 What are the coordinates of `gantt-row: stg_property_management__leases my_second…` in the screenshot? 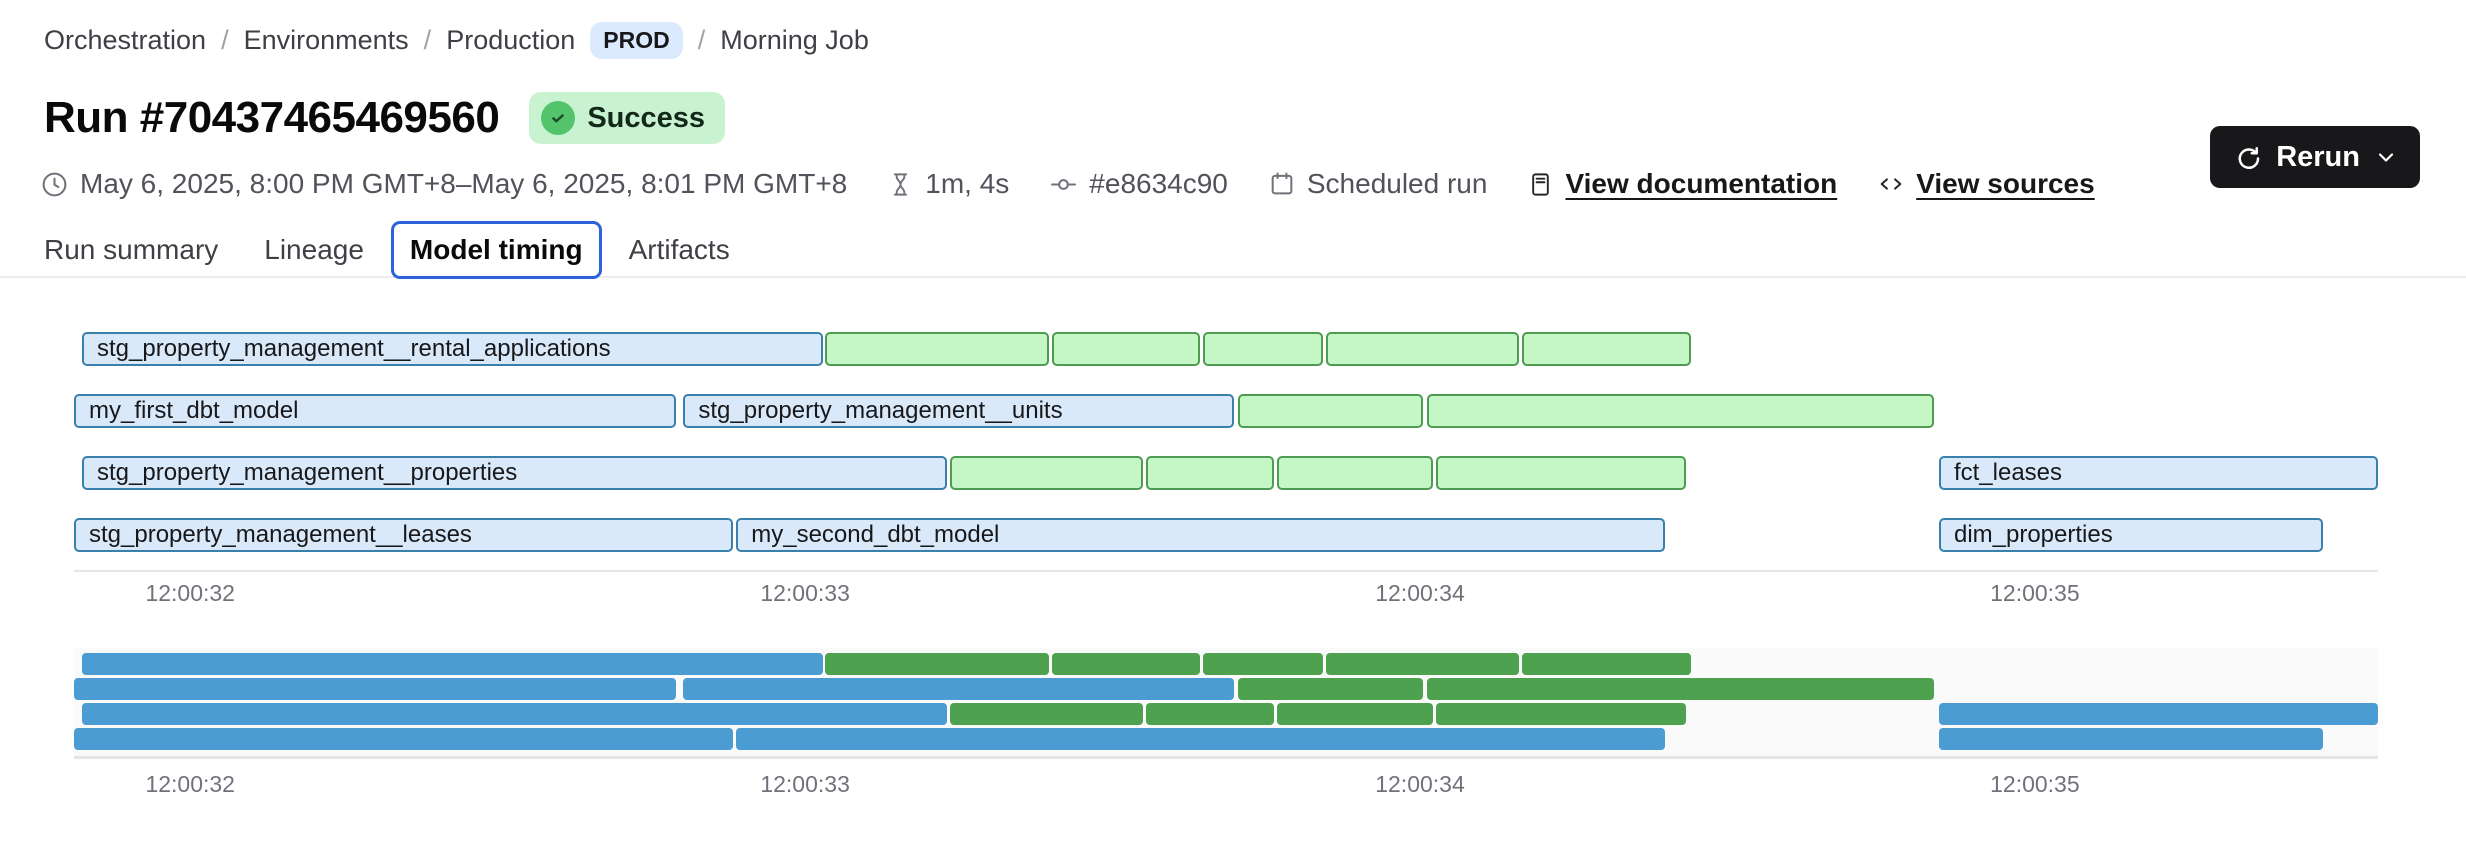 It's located at (1226, 535).